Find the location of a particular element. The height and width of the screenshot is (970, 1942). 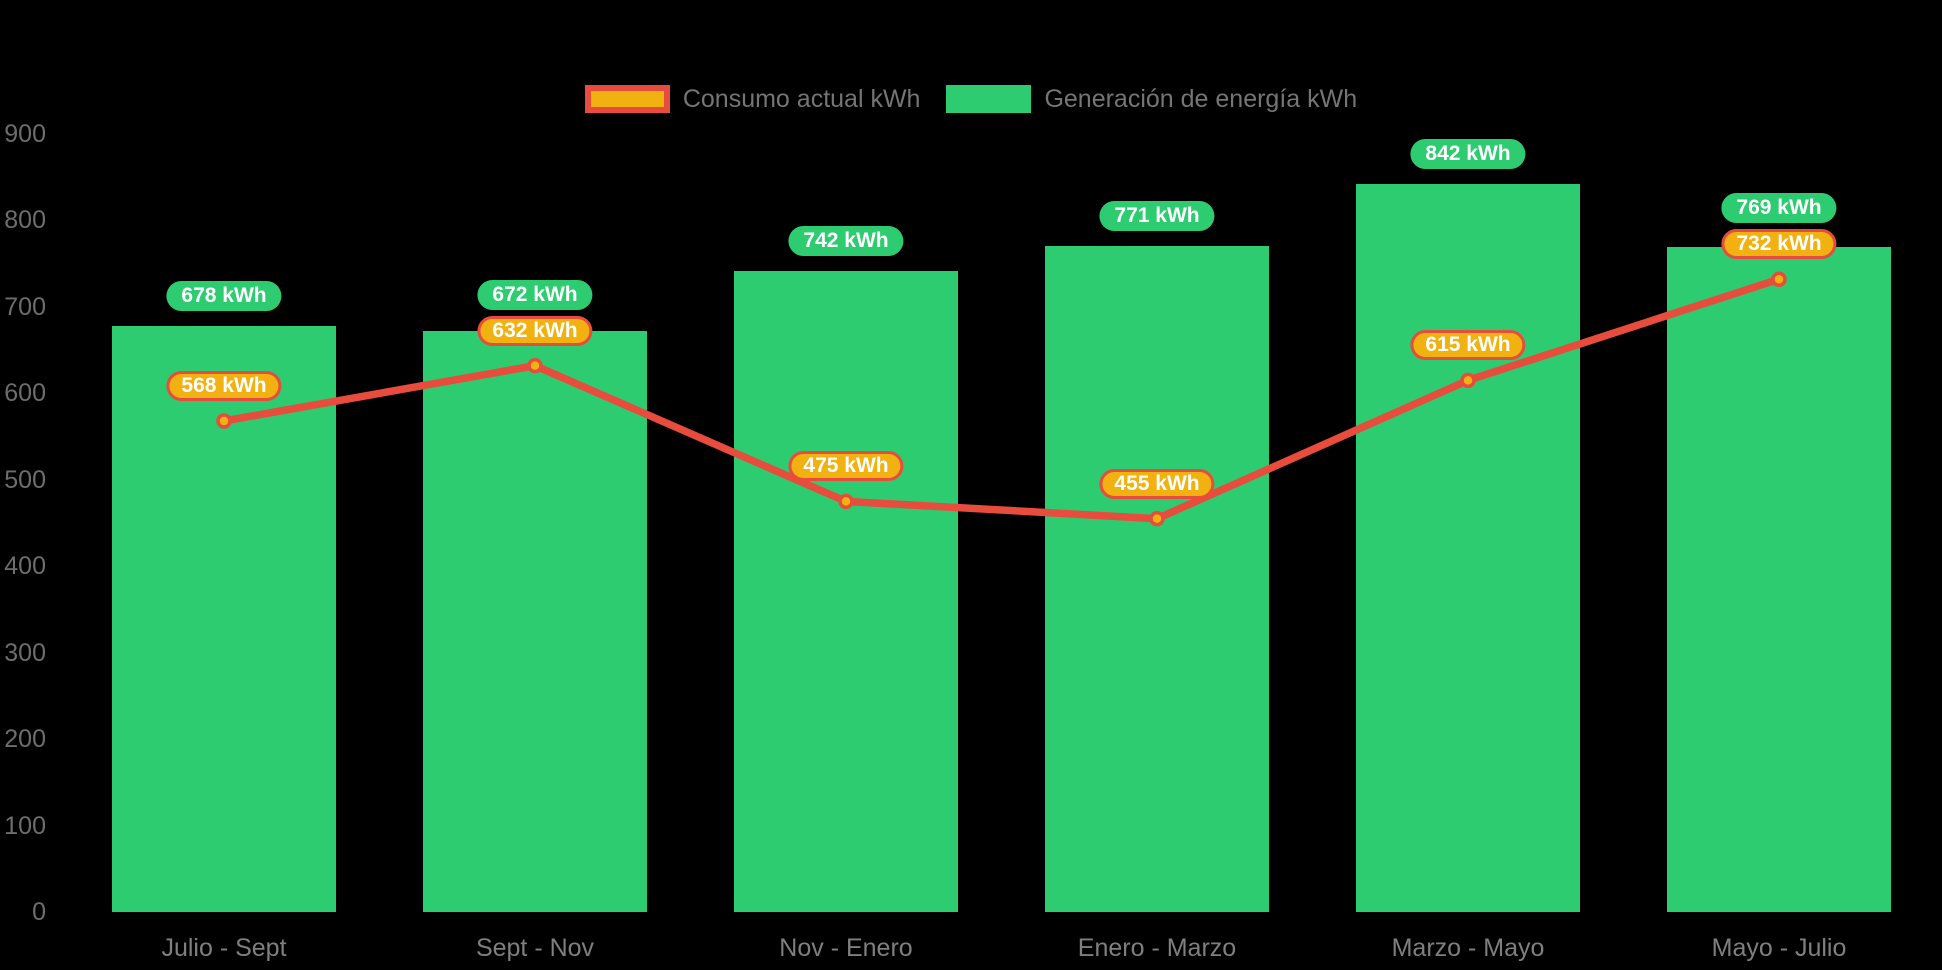

y-axis-label: 100 is located at coordinates (25, 825).